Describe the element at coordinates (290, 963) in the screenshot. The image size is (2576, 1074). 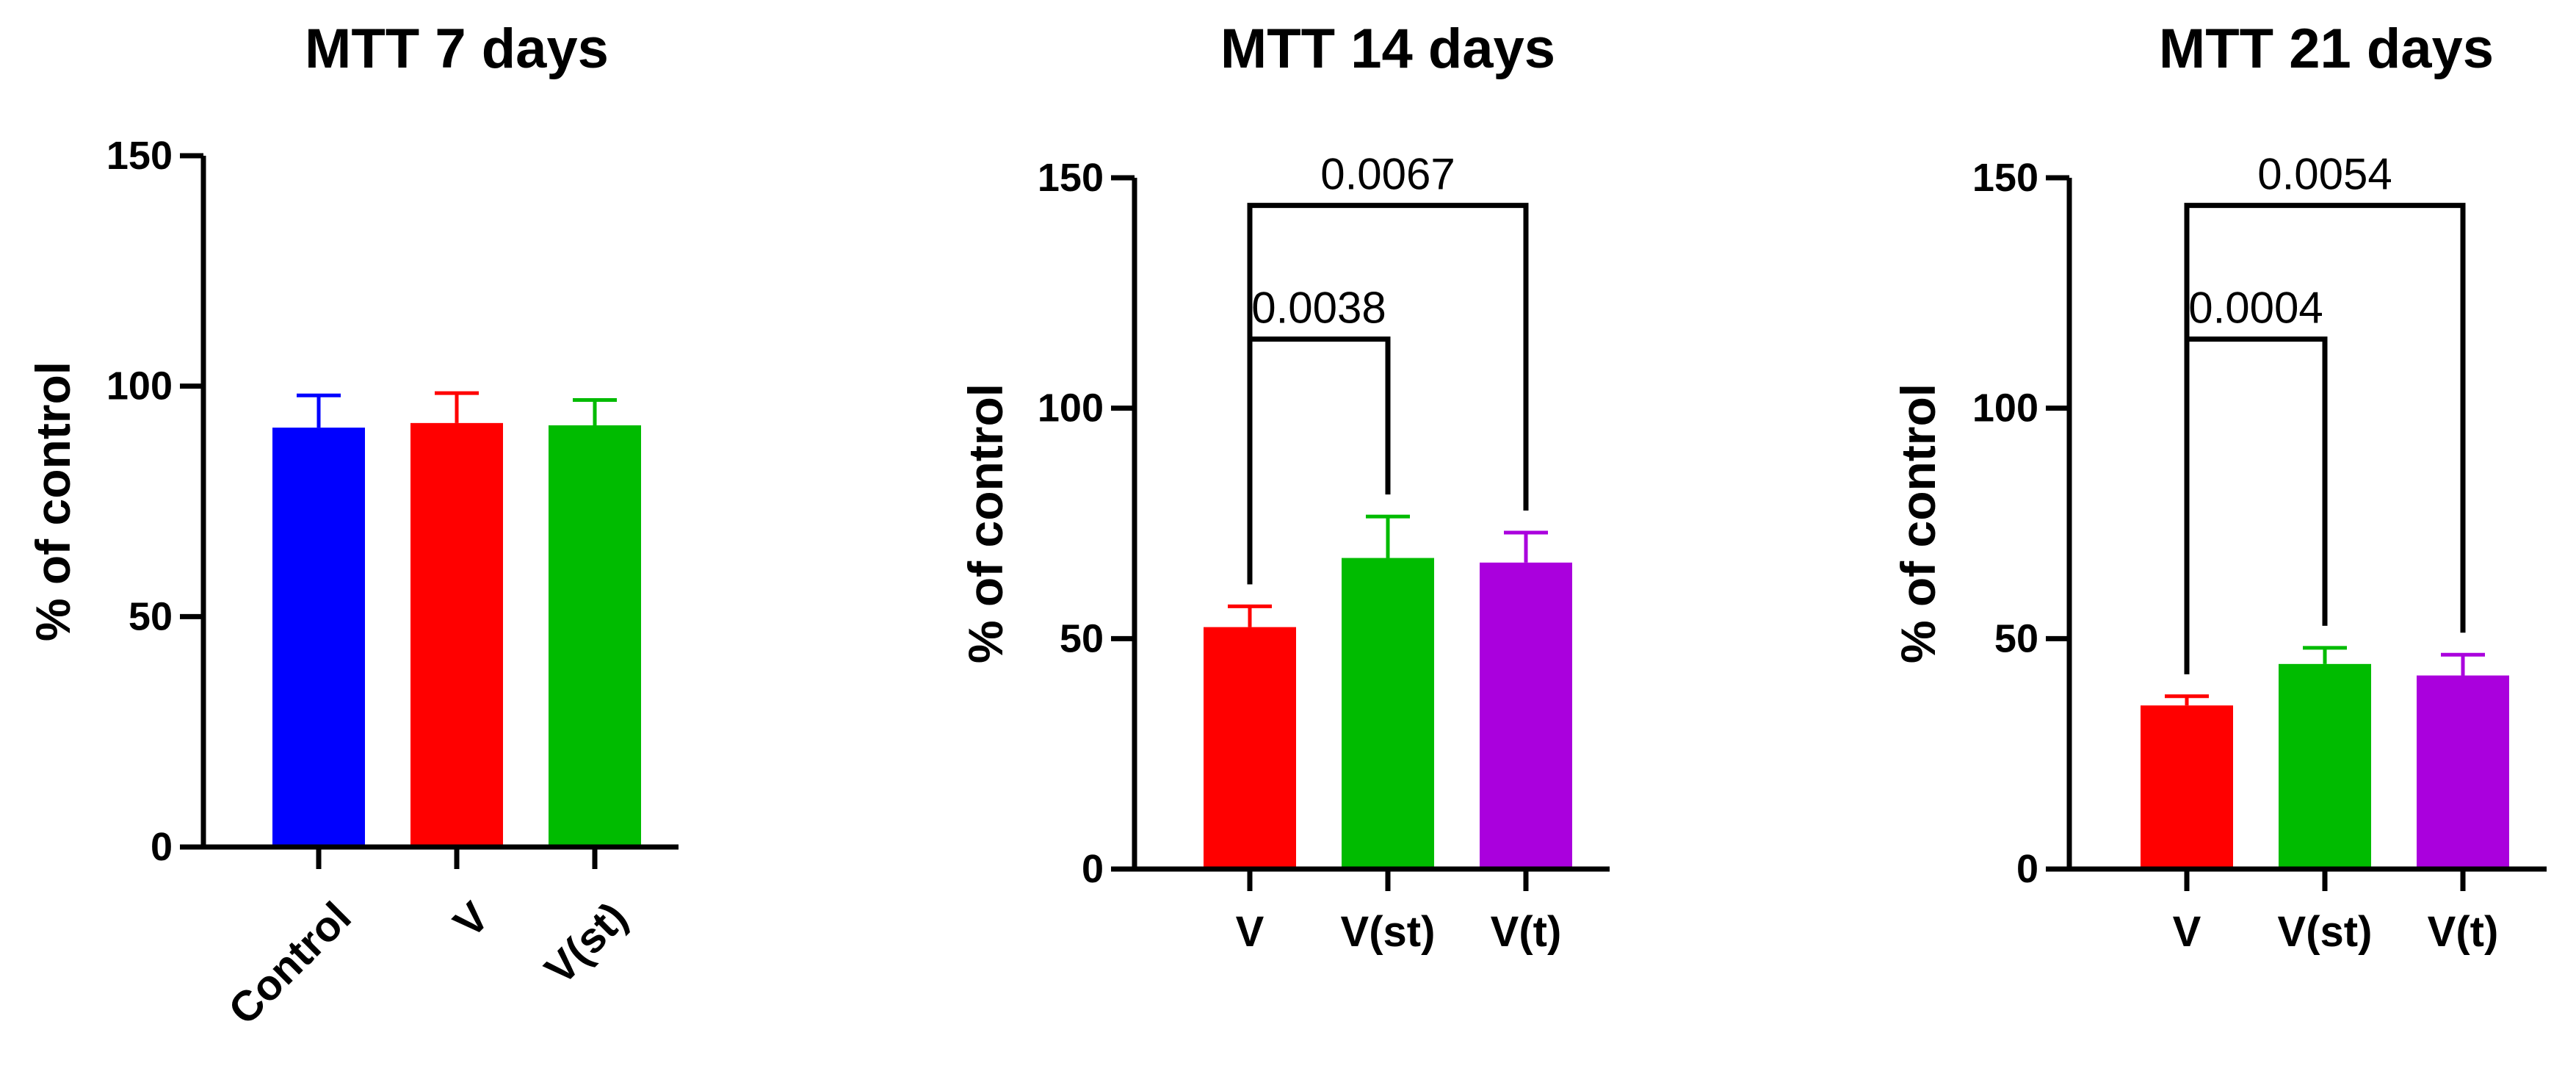
I see `x-tick-label: Control` at that location.